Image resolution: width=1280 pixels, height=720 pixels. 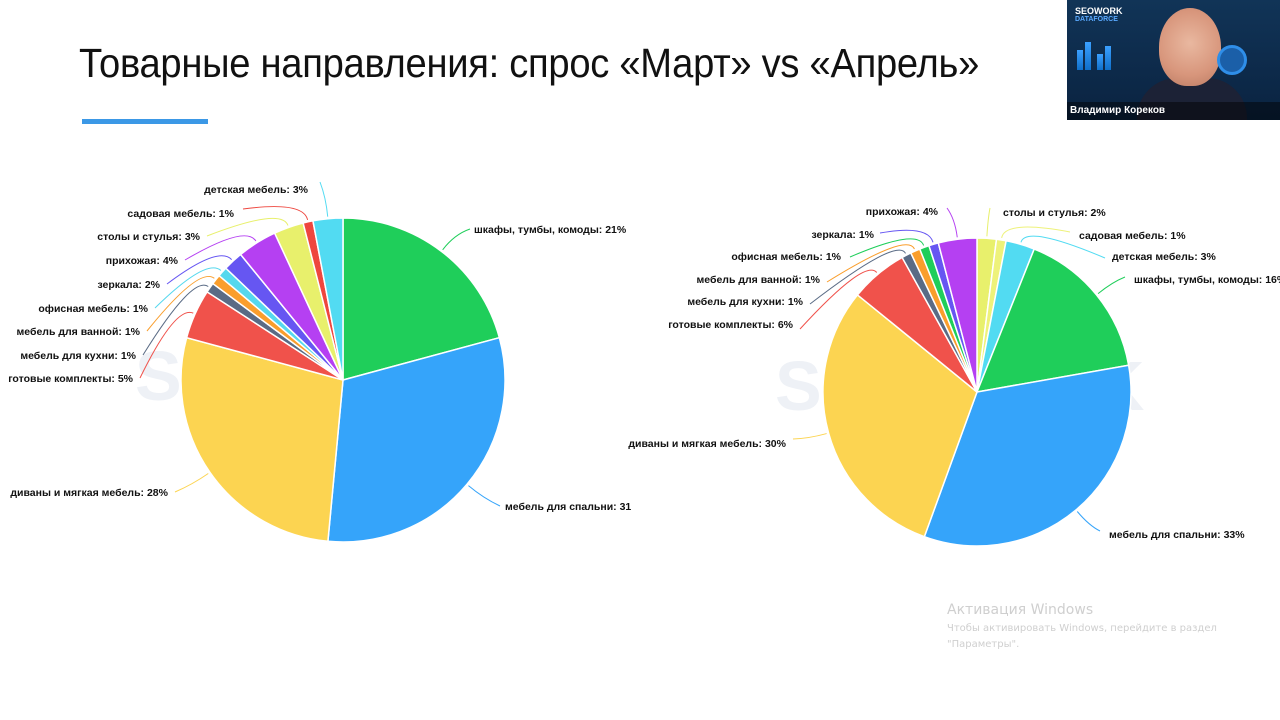 I want to click on presenter-webcam: SEOWORK DATAFORCE Владимир Кореков, so click(x=1173, y=60).